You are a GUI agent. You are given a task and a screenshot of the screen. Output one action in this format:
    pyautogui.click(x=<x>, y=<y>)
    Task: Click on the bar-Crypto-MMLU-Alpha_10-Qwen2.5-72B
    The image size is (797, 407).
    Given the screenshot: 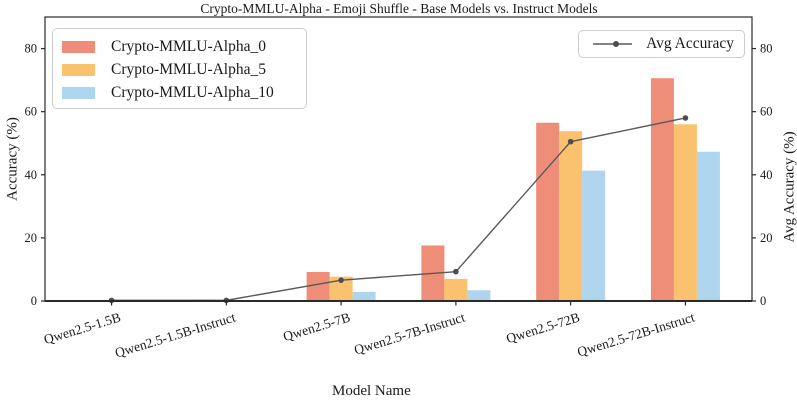 What is the action you would take?
    pyautogui.click(x=594, y=235)
    